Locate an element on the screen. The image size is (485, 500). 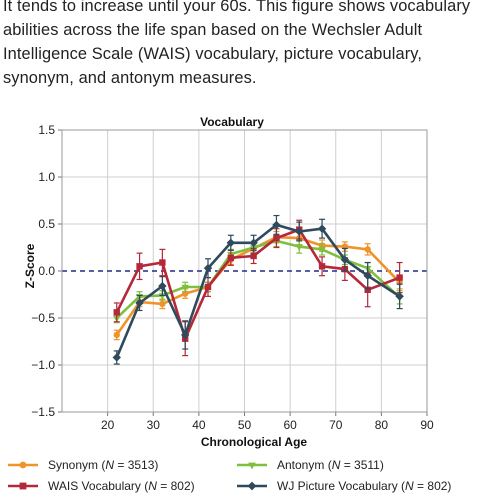
legend-label: Synonym (N = 3513) is located at coordinates (103, 465).